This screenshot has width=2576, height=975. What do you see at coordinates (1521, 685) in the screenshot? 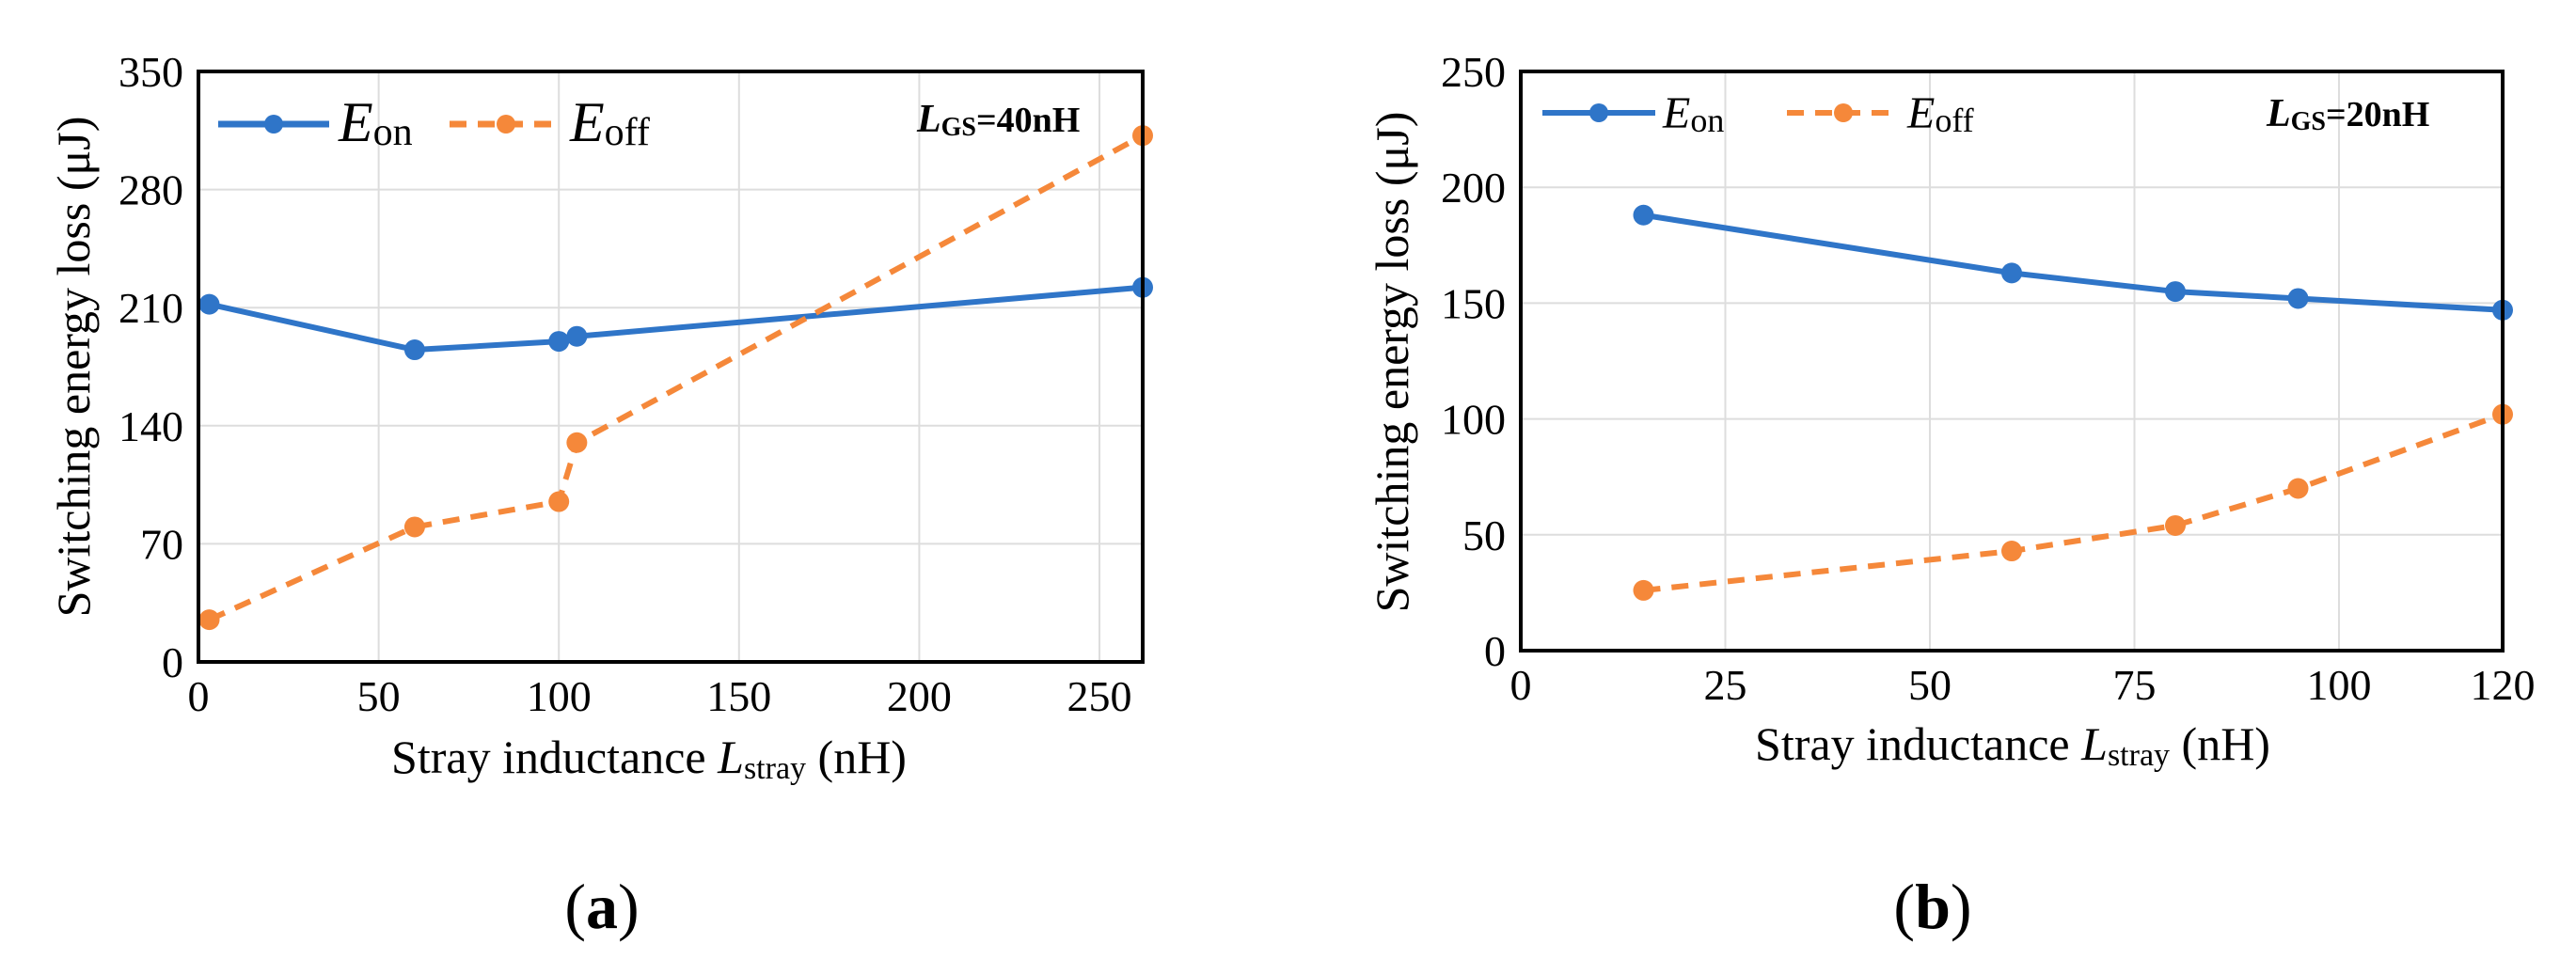
I see `x-tick-b-0: 0` at bounding box center [1521, 685].